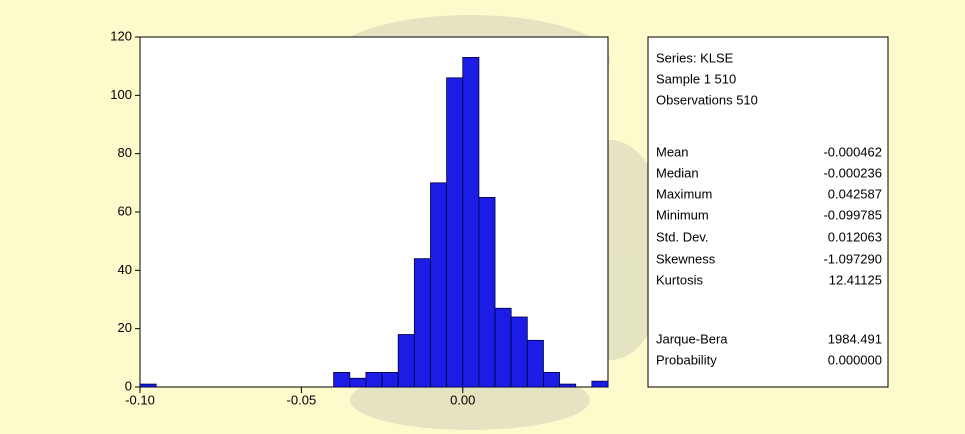 The image size is (965, 434). What do you see at coordinates (707, 99) in the screenshot?
I see `stats-header: Observations 510` at bounding box center [707, 99].